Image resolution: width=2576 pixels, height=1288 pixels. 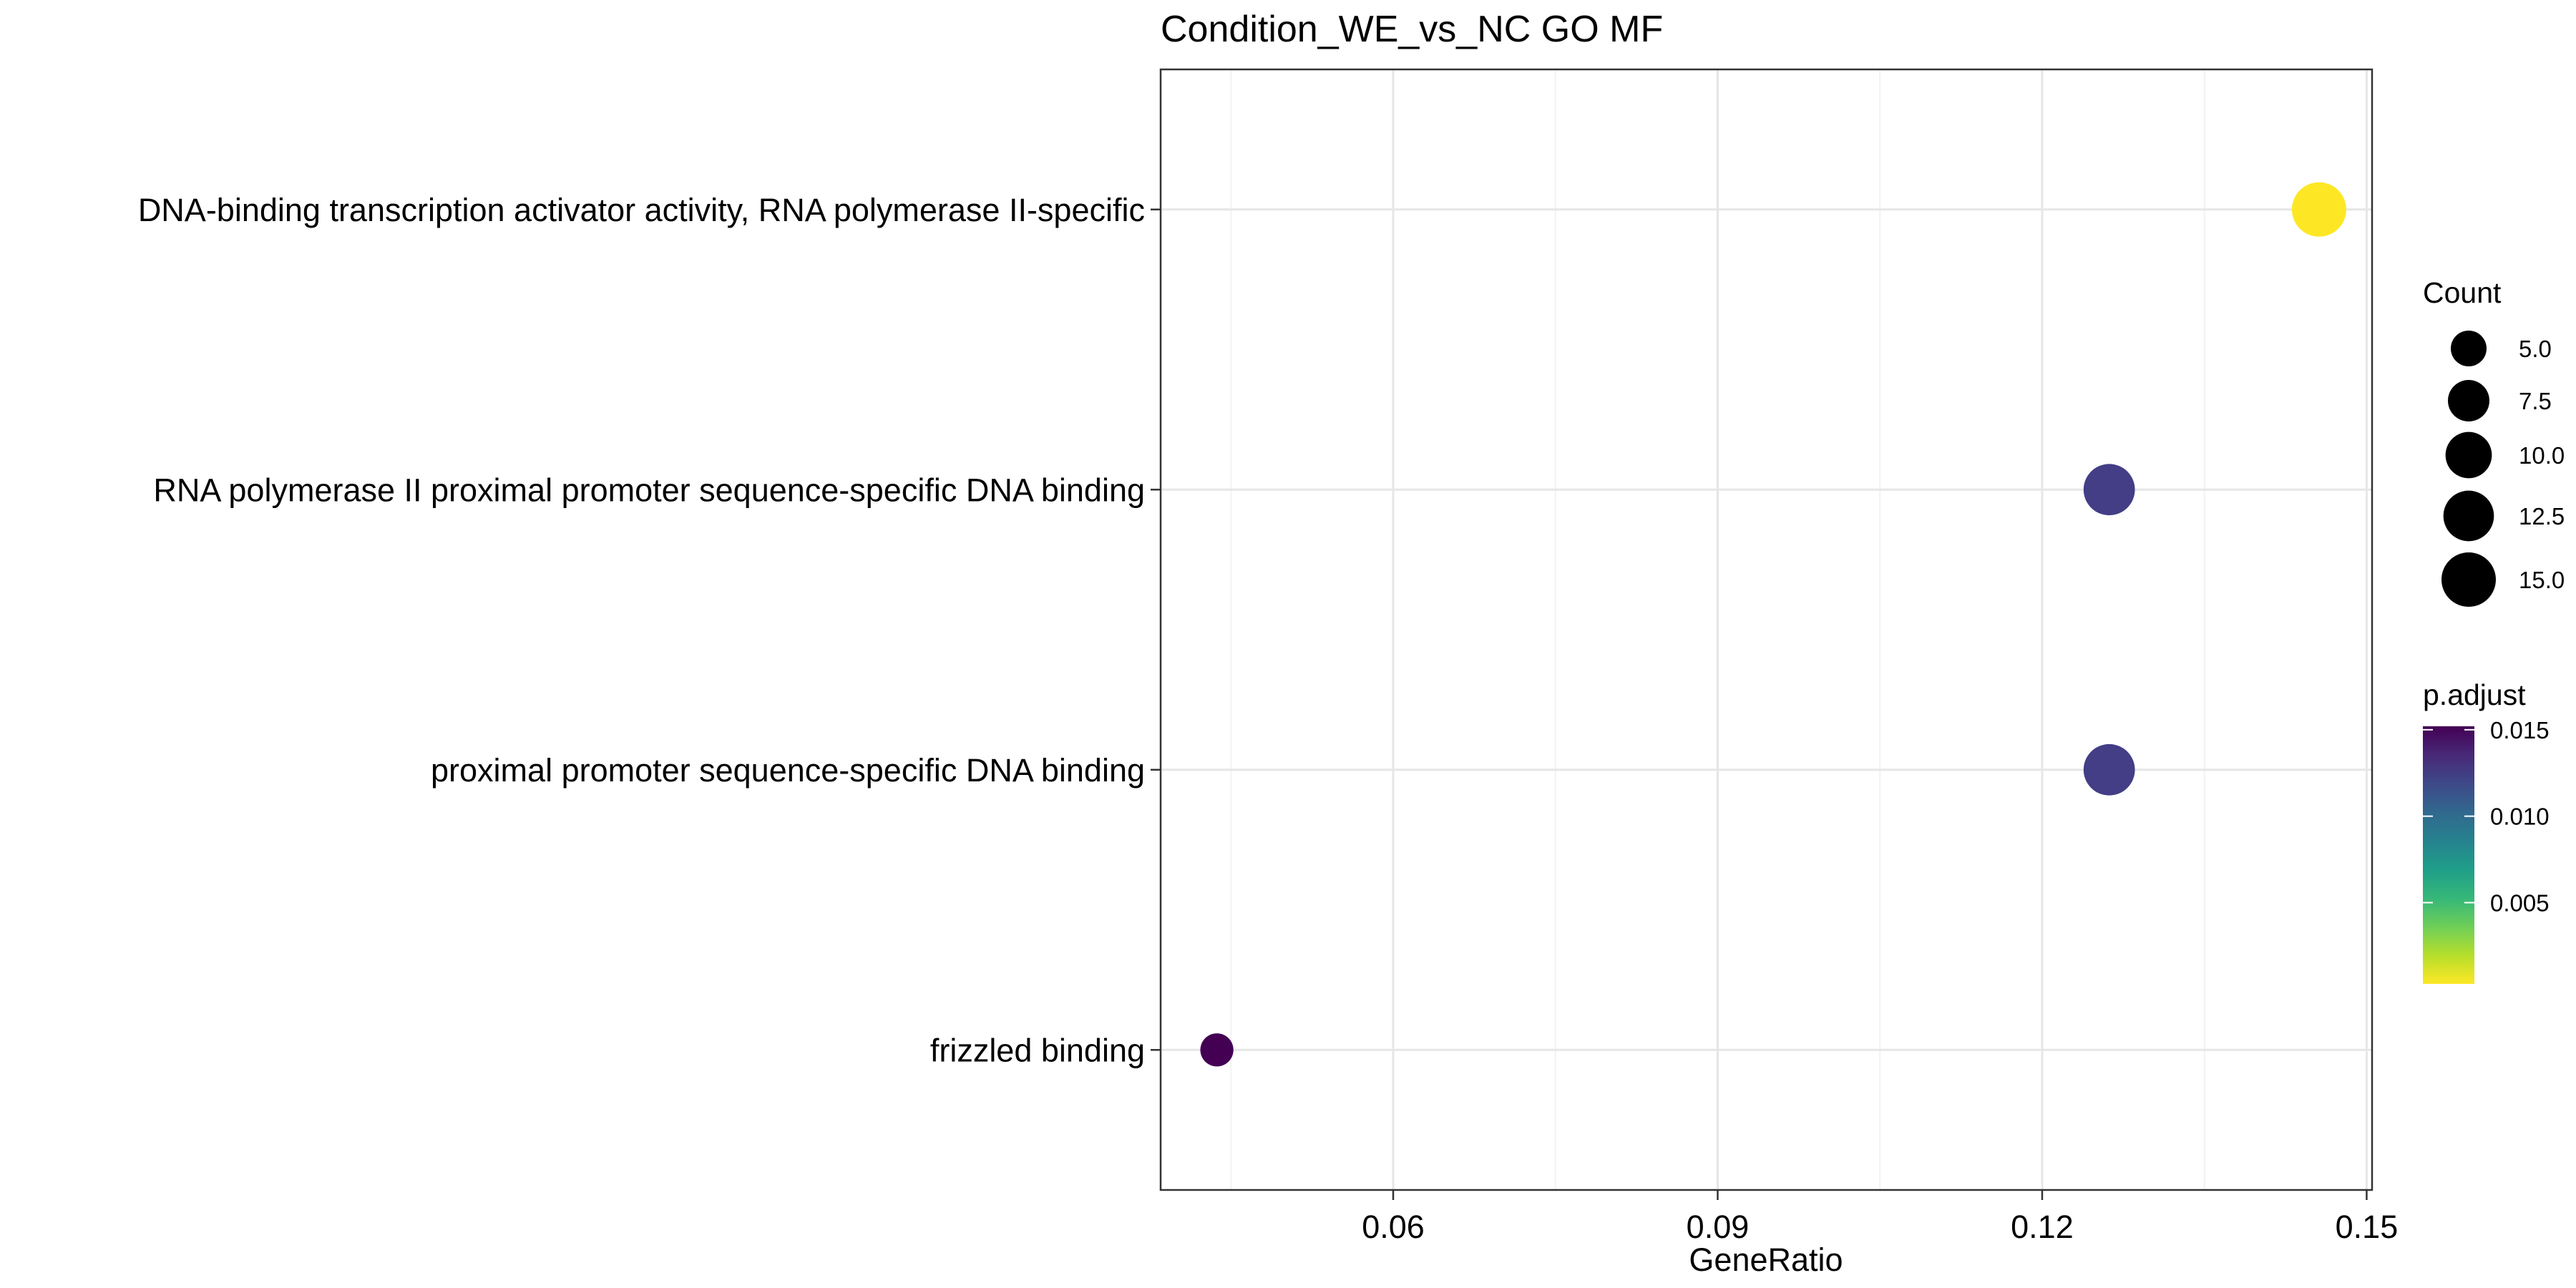 I want to click on x-tick-label: 0.15, so click(x=2367, y=1227).